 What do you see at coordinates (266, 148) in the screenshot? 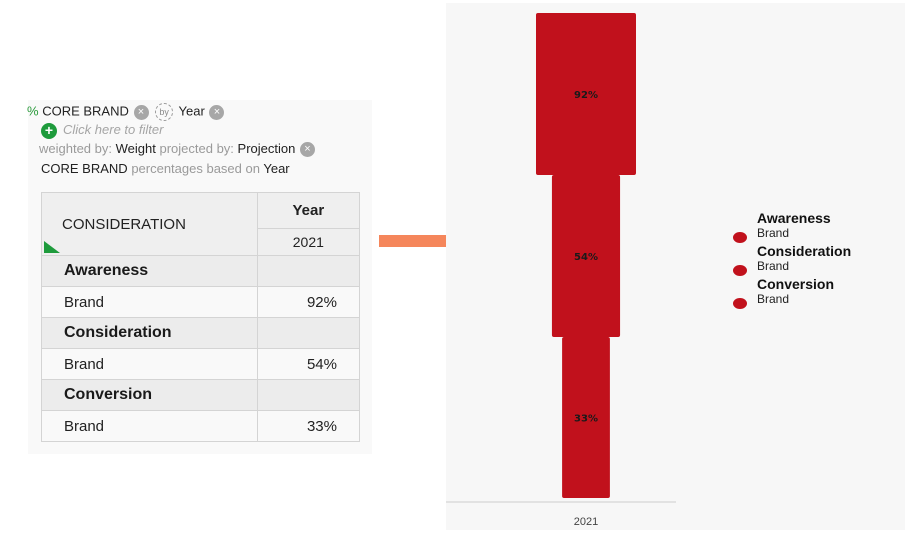
I see `projection-value: Projection` at bounding box center [266, 148].